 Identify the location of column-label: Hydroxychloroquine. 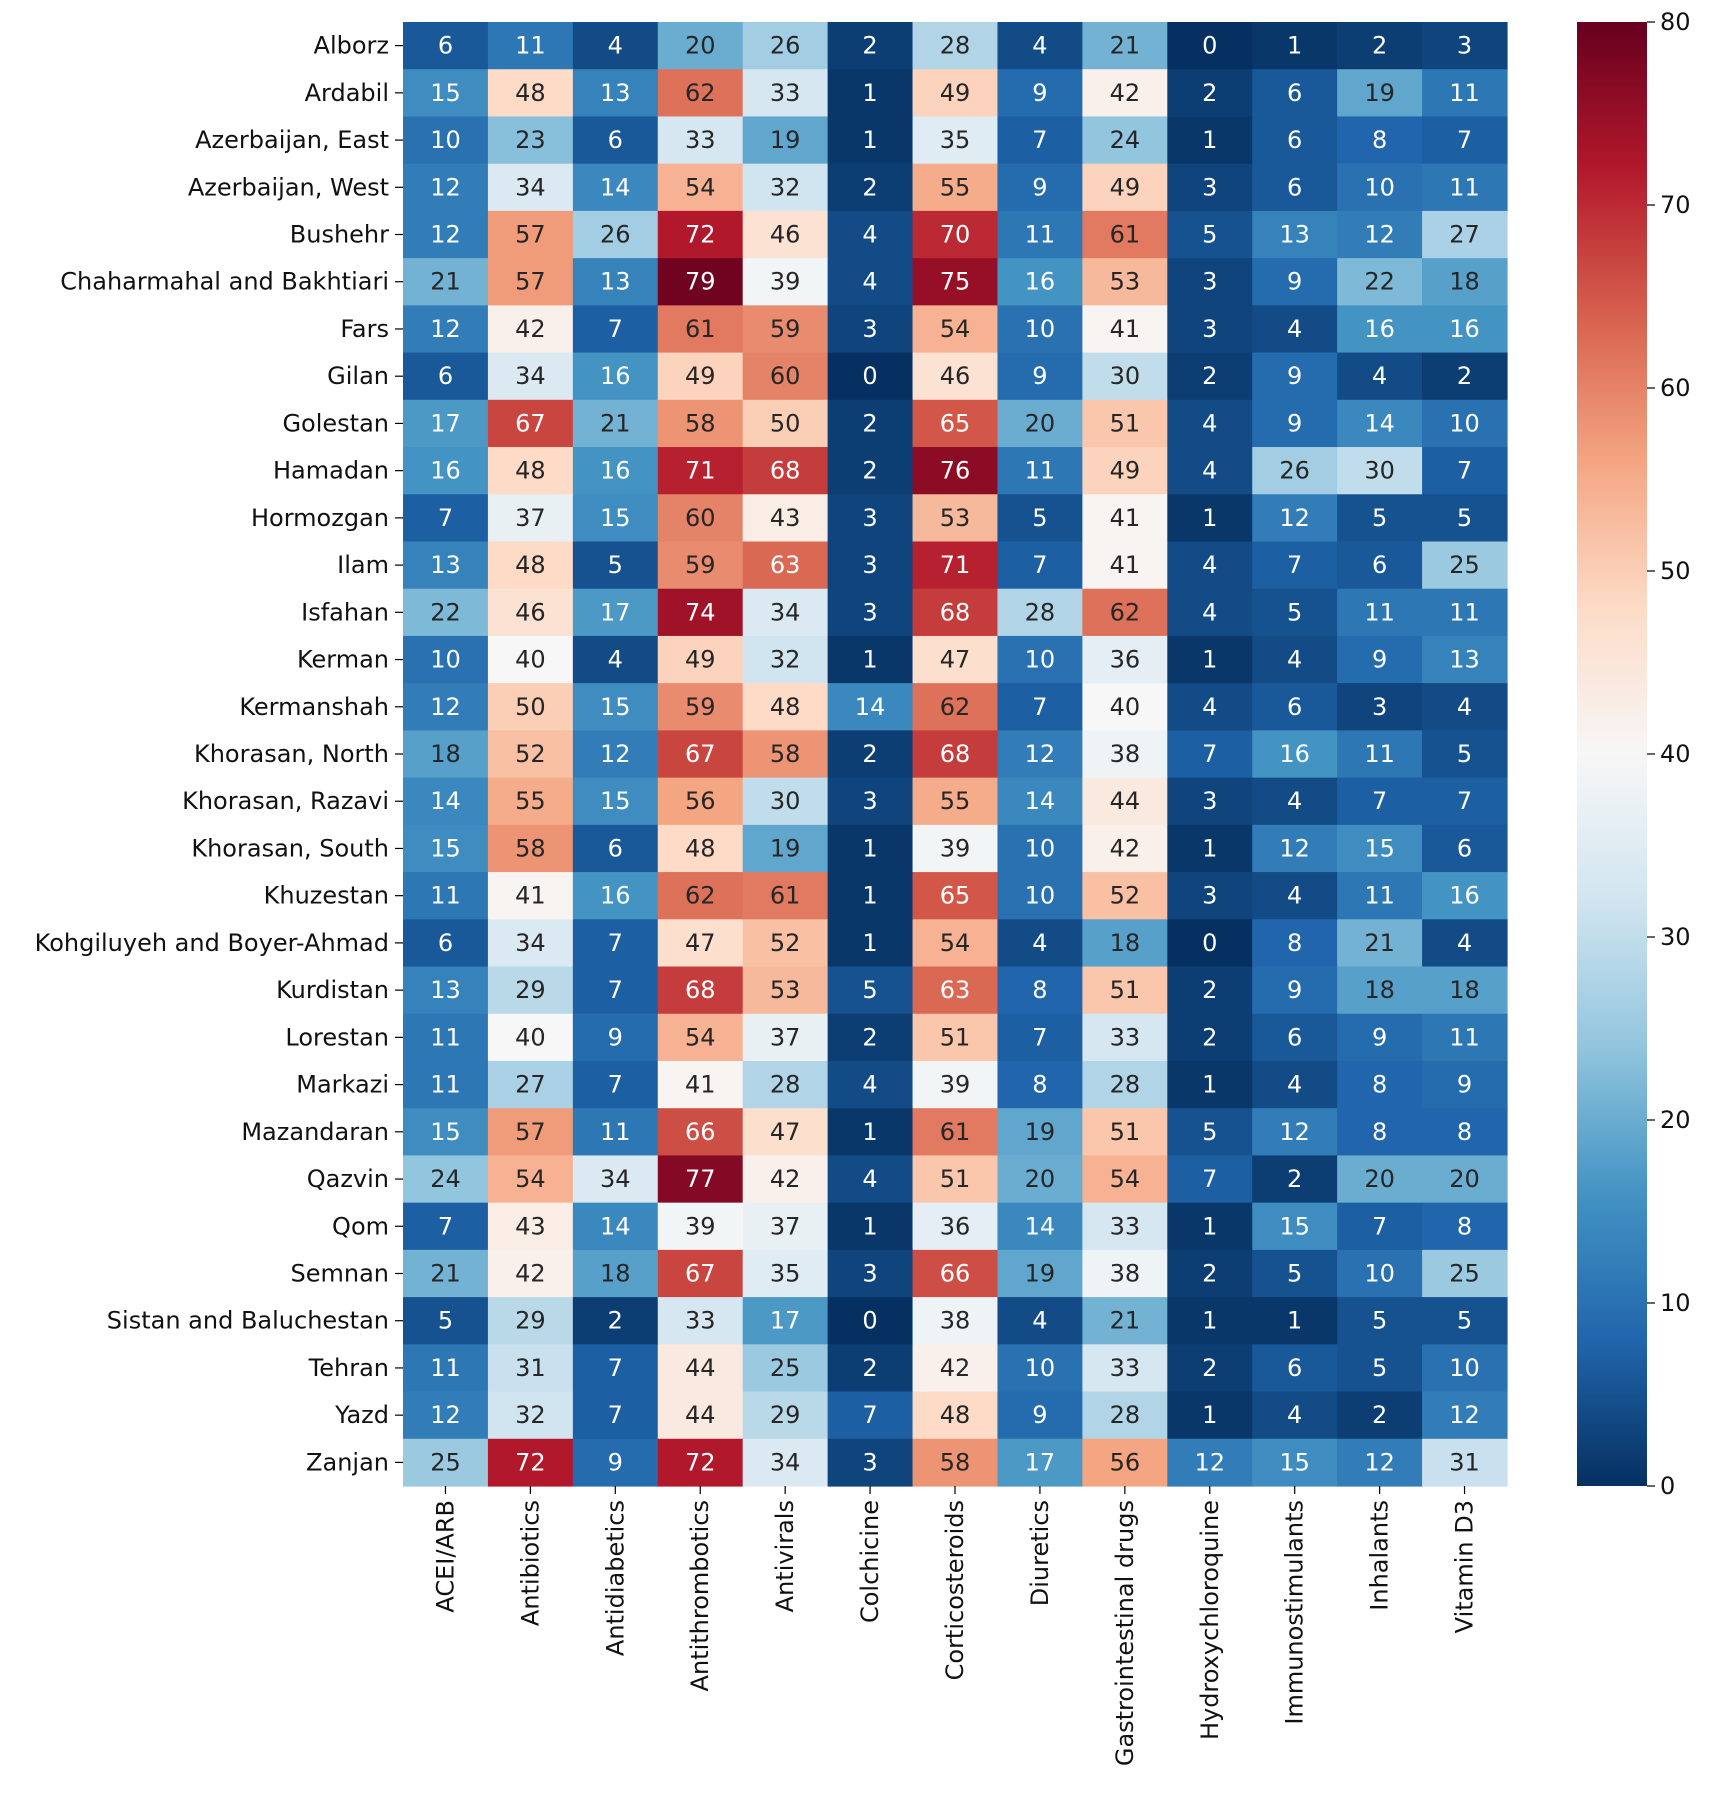
(1210, 1620).